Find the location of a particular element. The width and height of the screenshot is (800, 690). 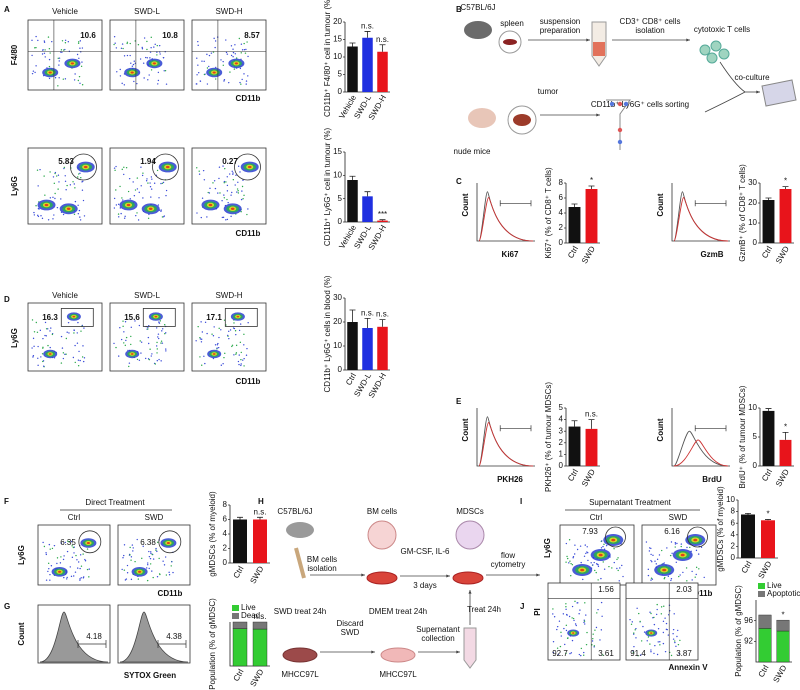

arrow-head is located at coordinates (373, 652).